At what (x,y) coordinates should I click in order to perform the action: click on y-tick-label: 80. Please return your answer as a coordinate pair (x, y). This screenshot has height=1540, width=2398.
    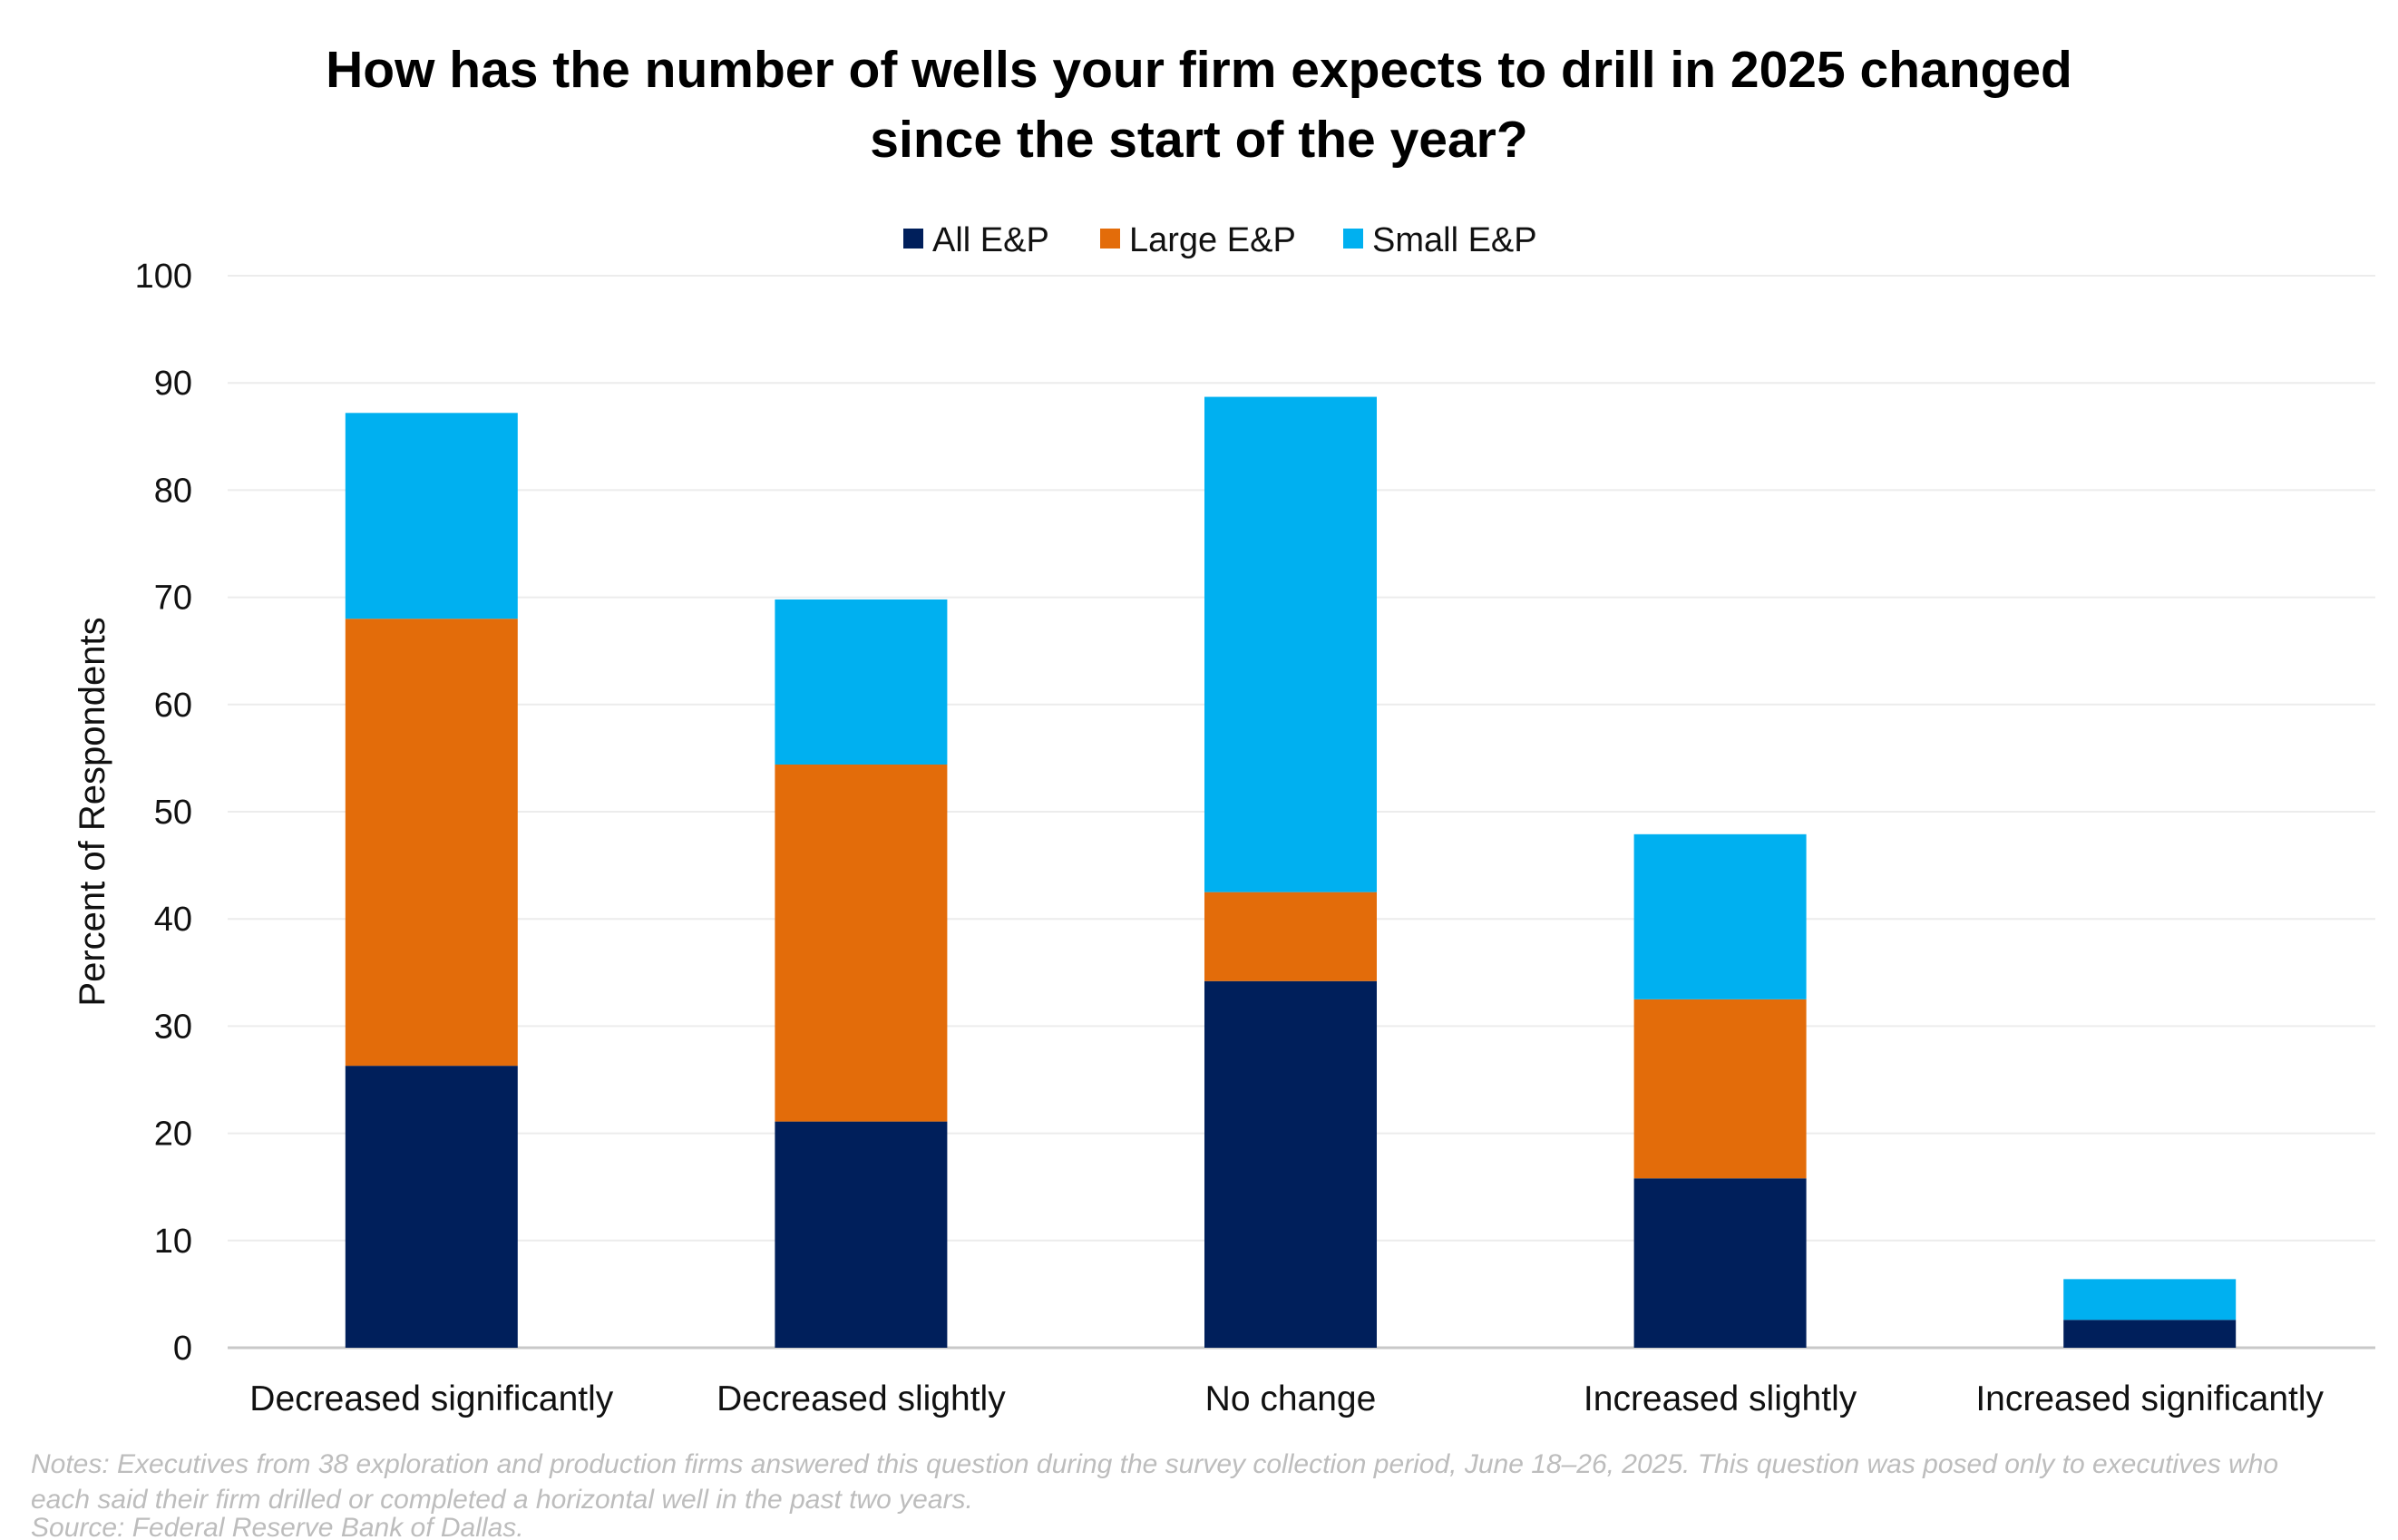
    Looking at the image, I should click on (173, 491).